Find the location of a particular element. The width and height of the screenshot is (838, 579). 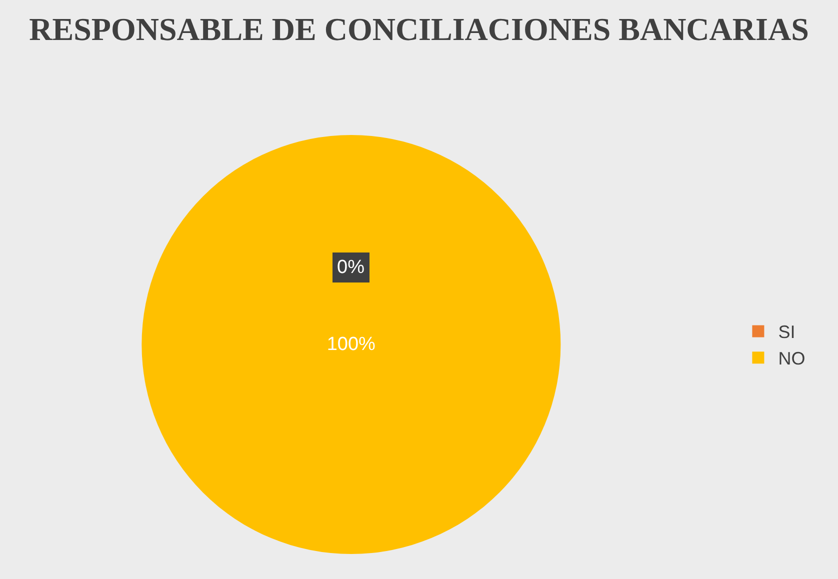

chart-title: RESPONSABLE DE CONCILIACIONES BANCARIAS is located at coordinates (419, 28).